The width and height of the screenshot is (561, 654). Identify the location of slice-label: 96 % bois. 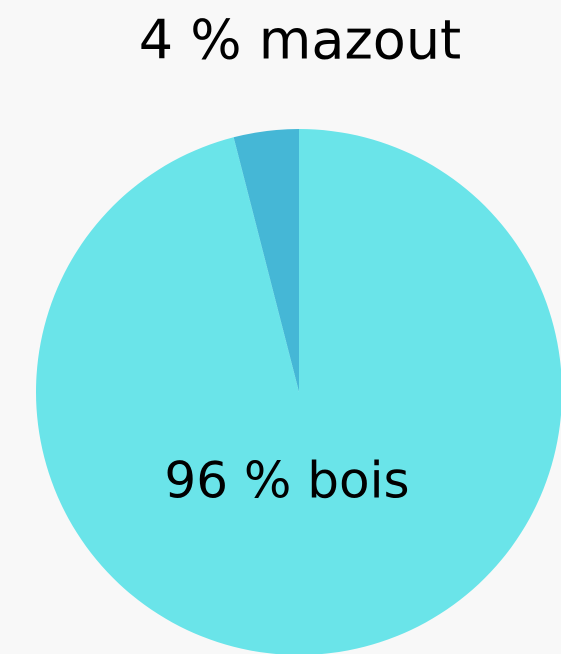
(286, 481).